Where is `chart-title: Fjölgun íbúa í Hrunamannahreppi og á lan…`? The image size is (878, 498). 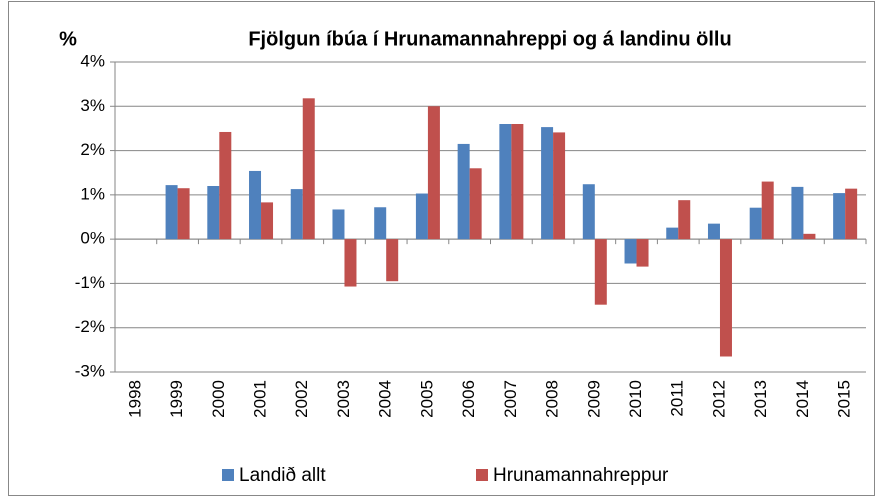
chart-title: Fjölgun íbúa í Hrunamannahreppi og á lan… is located at coordinates (489, 39).